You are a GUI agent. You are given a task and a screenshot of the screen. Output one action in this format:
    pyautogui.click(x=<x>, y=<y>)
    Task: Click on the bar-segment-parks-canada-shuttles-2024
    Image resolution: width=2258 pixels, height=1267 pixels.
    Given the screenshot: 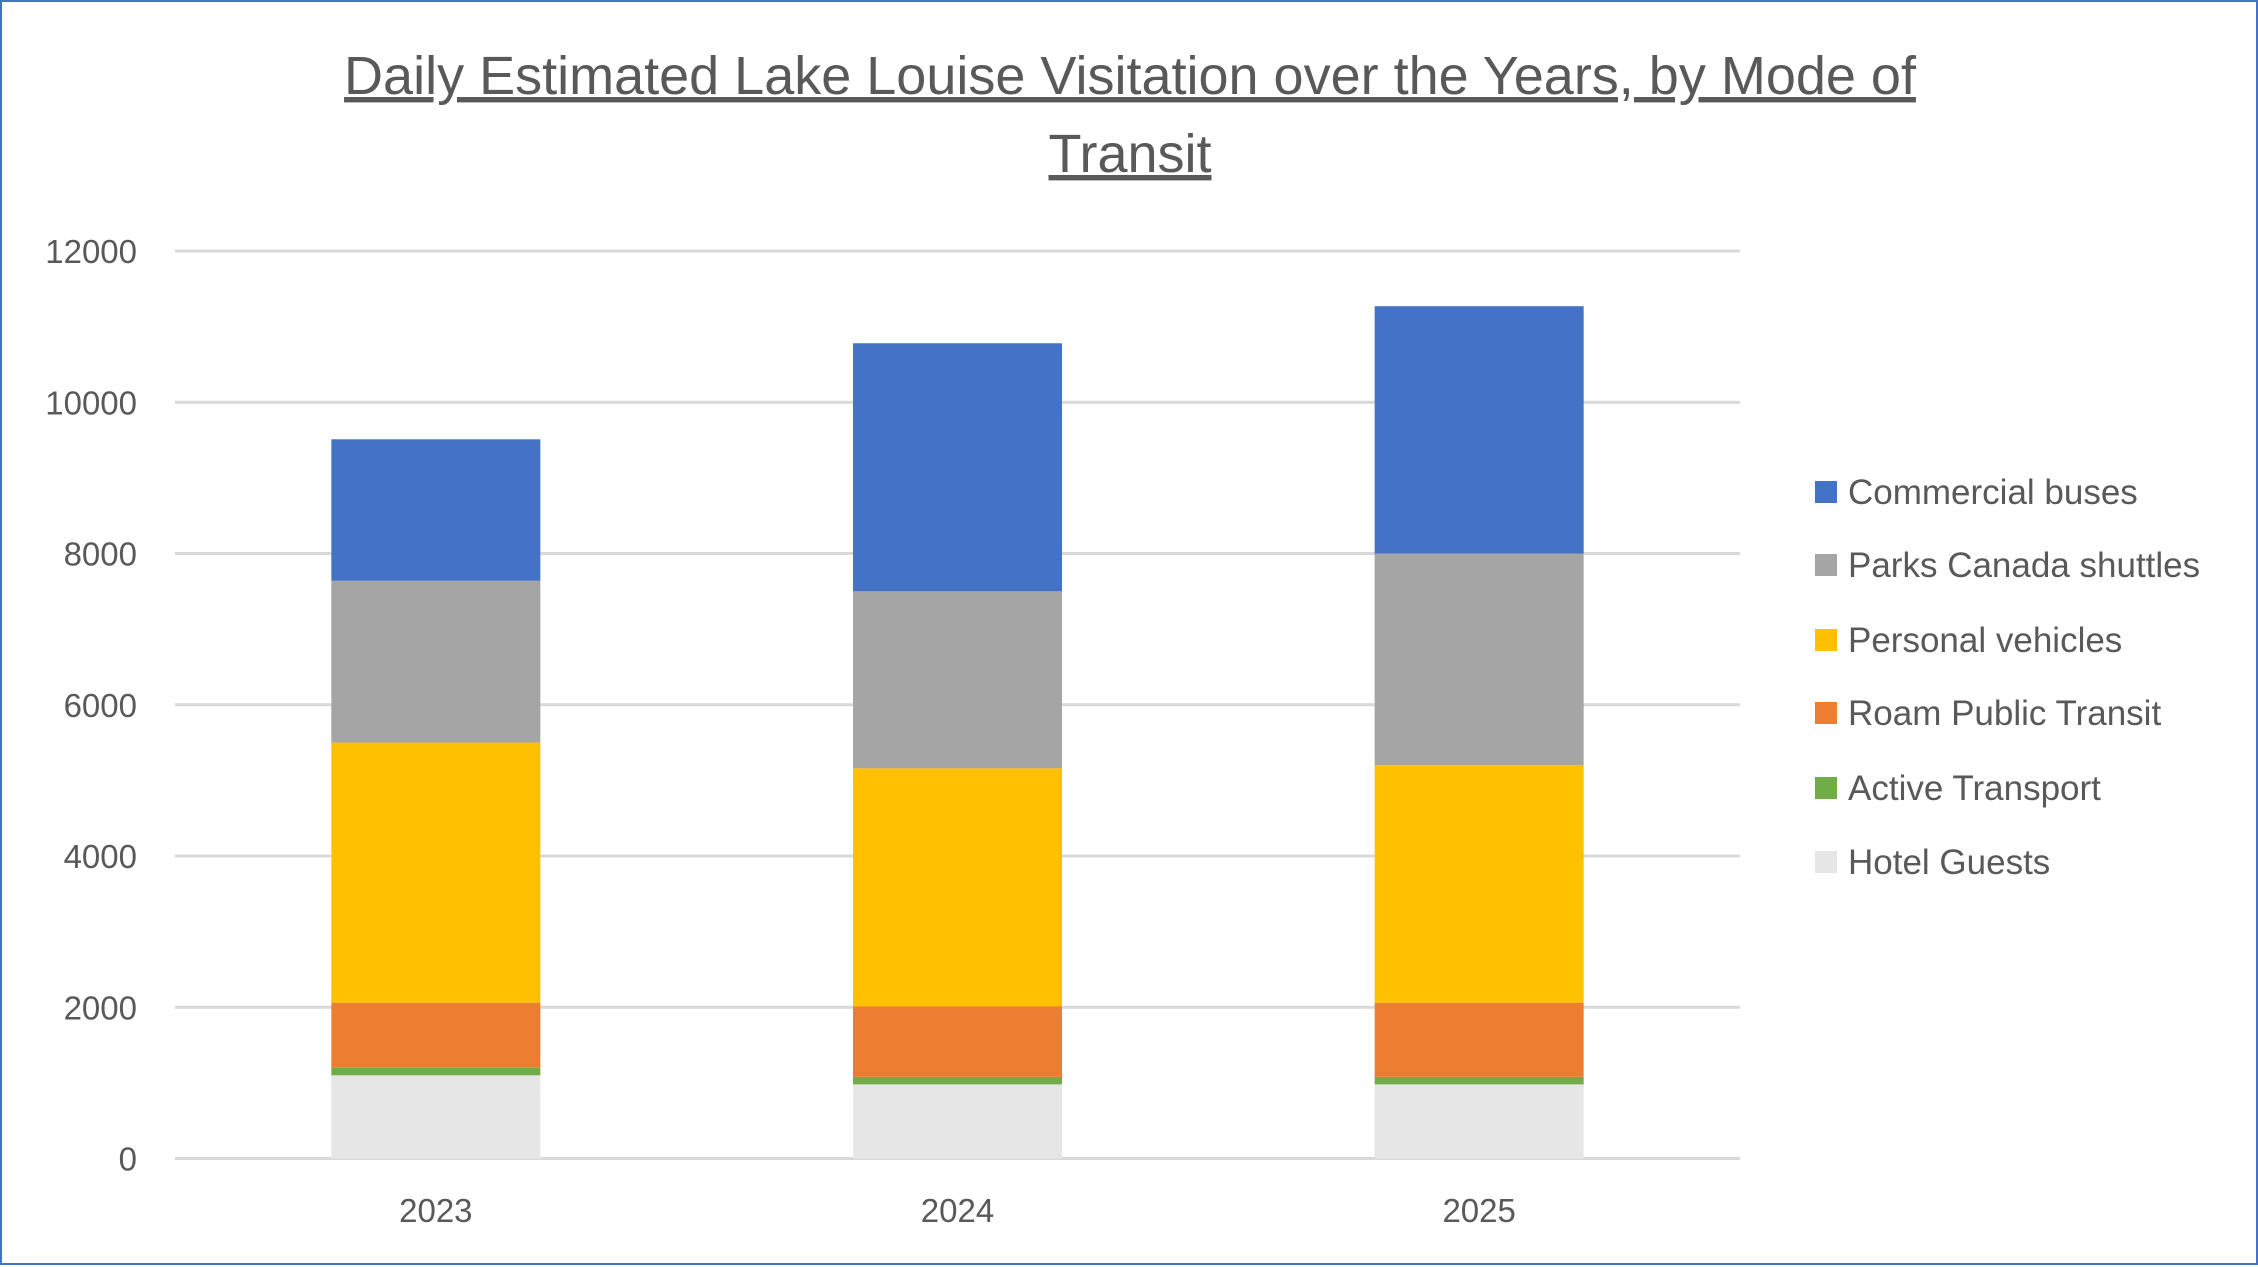 What is the action you would take?
    pyautogui.click(x=957, y=680)
    